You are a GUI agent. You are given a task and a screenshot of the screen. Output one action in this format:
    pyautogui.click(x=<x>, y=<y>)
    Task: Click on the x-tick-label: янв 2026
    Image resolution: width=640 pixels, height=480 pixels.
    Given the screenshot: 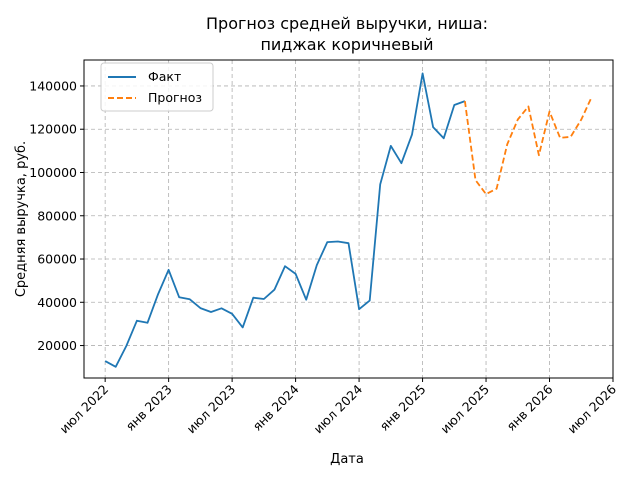 What is the action you would take?
    pyautogui.click(x=529, y=407)
    